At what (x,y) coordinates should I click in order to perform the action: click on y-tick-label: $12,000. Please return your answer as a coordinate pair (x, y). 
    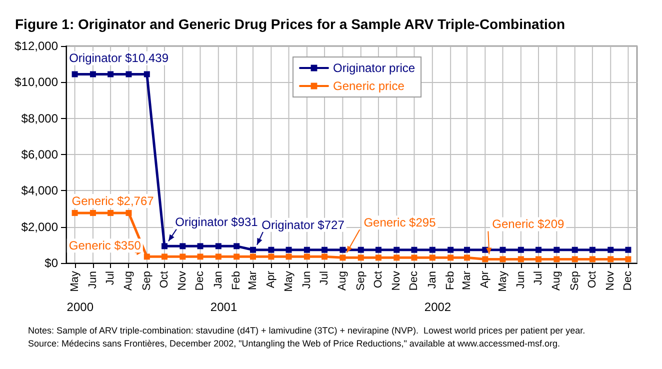
    Looking at the image, I should click on (36, 46).